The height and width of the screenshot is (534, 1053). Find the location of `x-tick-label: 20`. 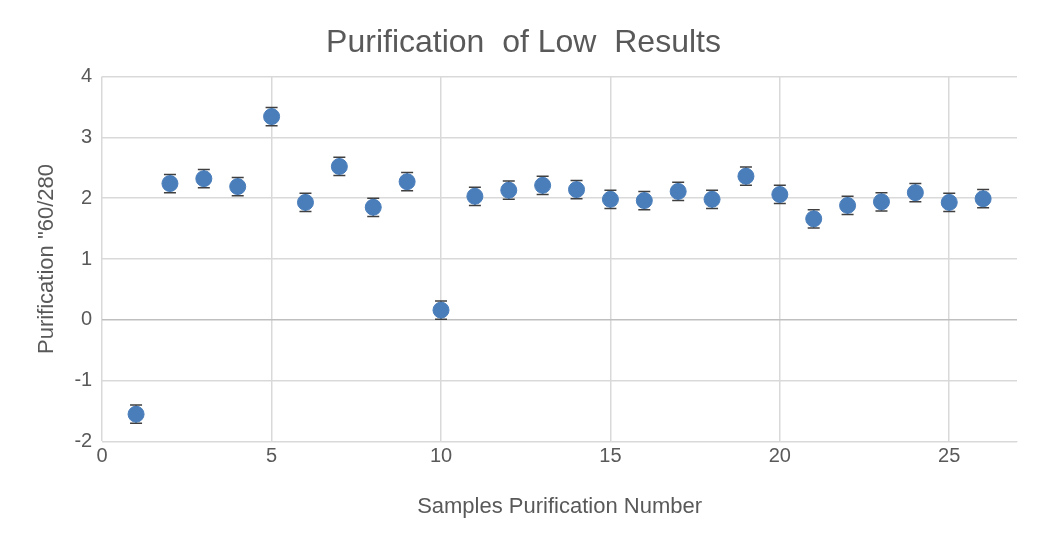

x-tick-label: 20 is located at coordinates (779, 455).